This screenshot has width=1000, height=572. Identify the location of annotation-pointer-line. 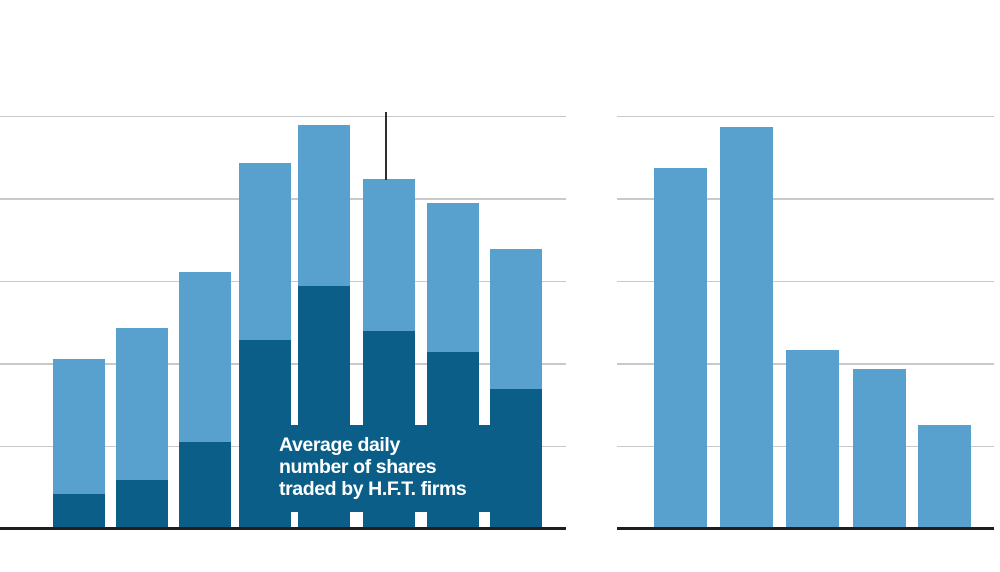
(385, 145).